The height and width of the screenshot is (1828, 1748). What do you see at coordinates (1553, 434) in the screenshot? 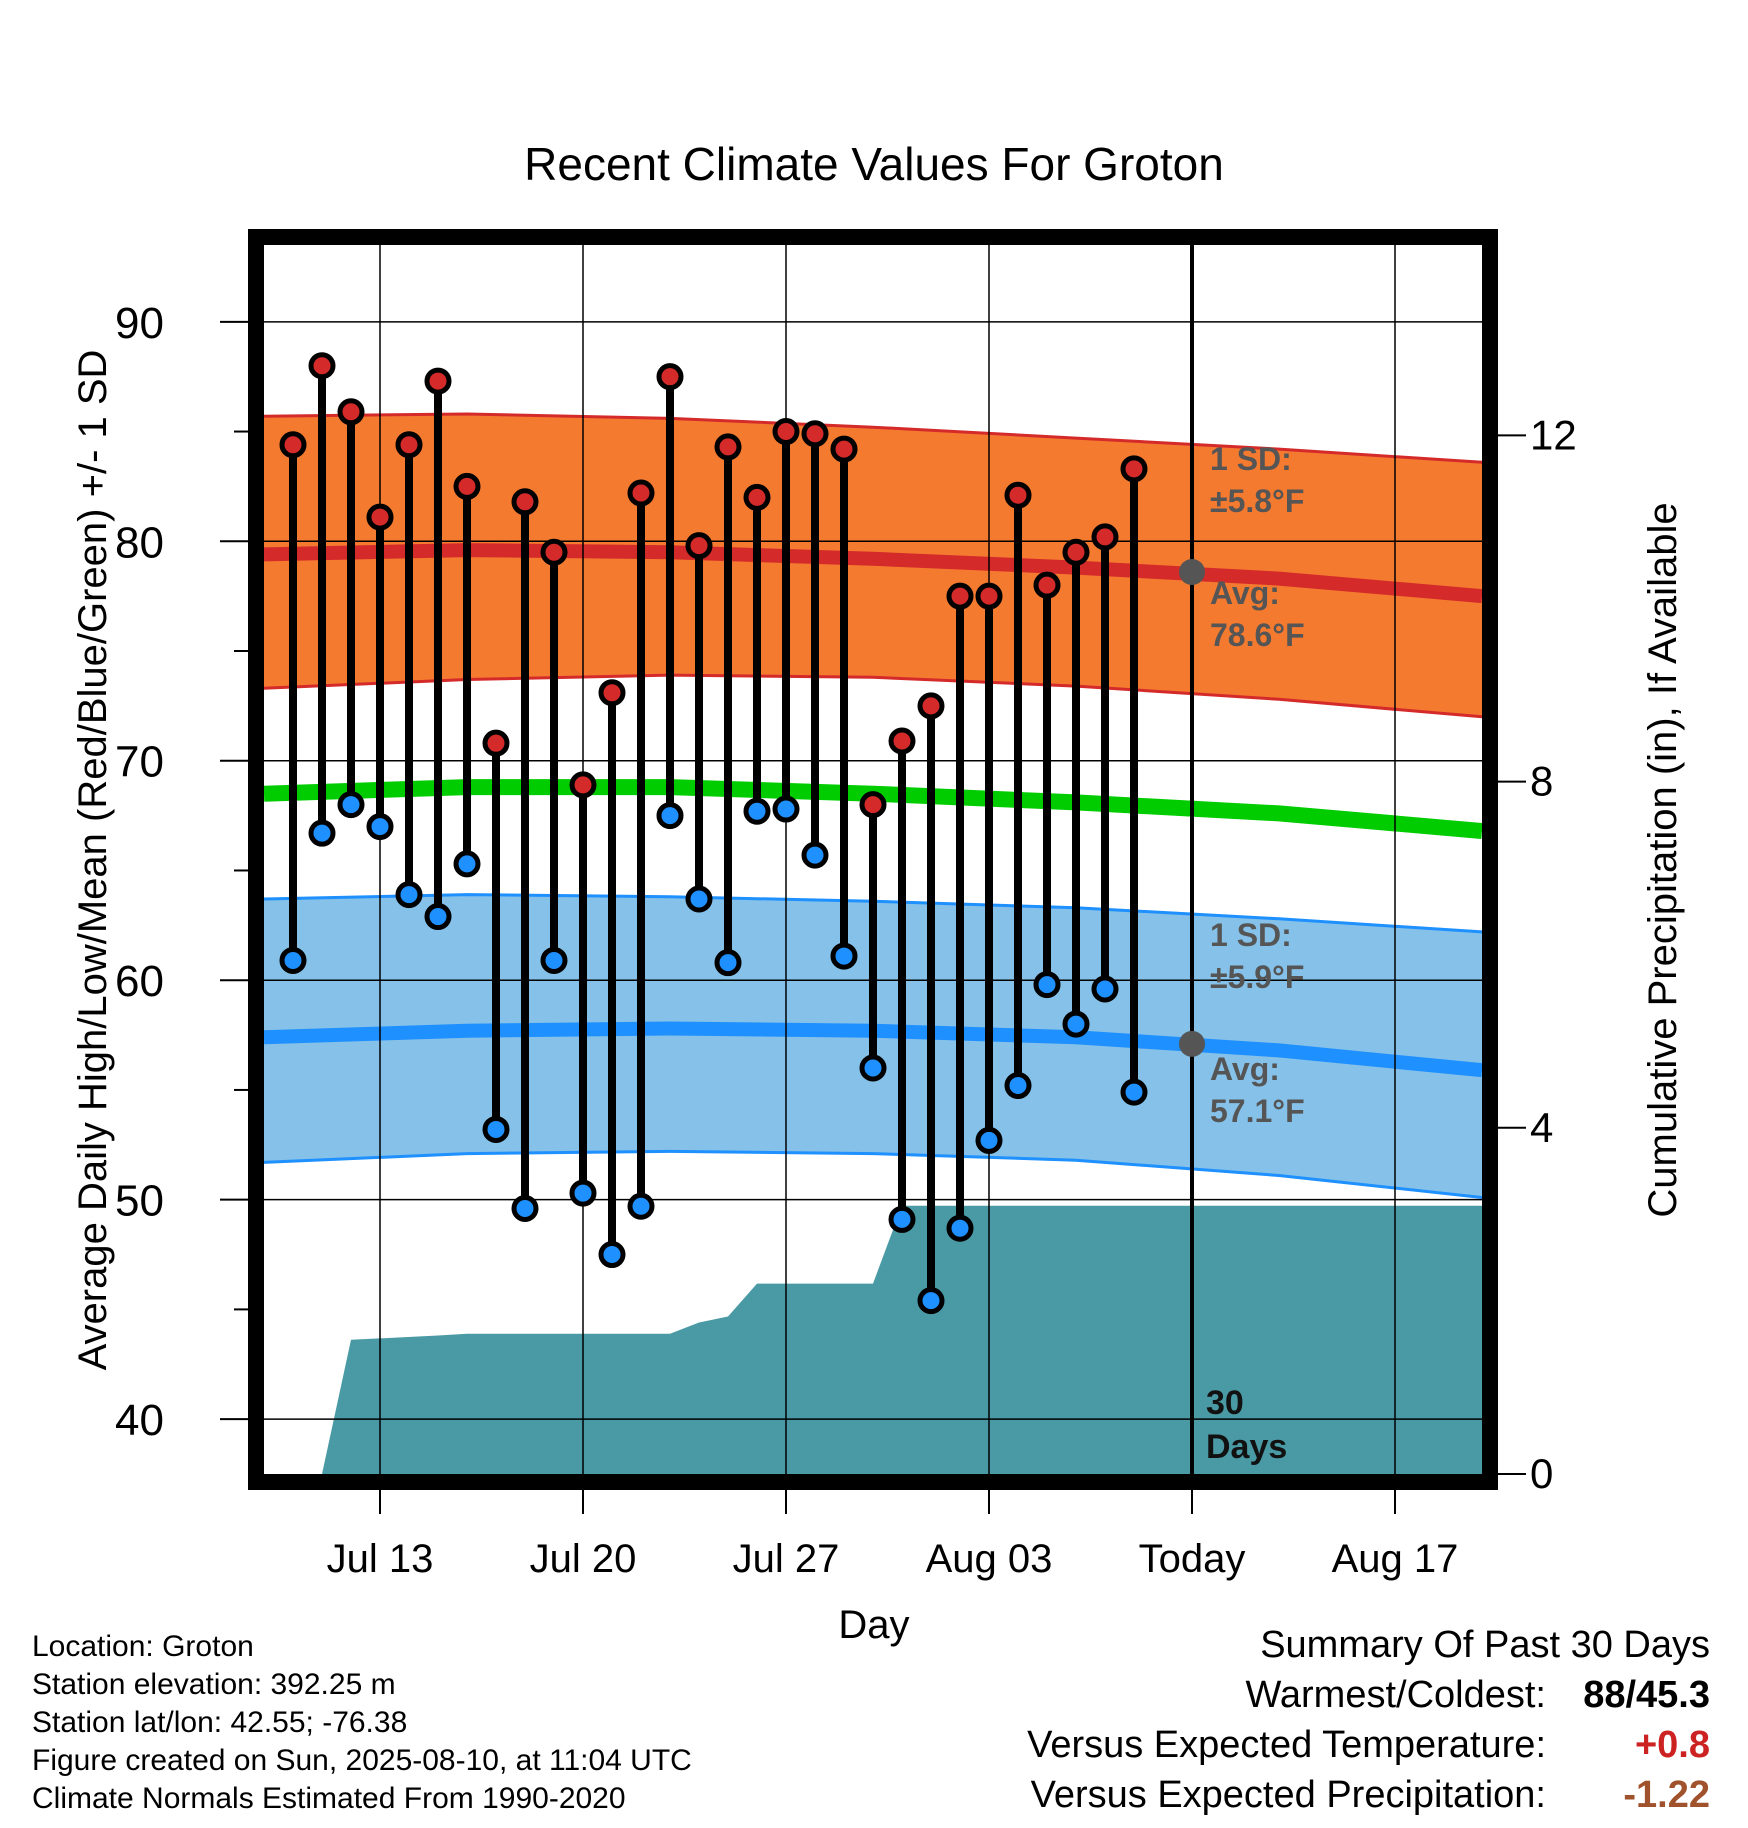
I see `y2-tick-label: 12` at bounding box center [1553, 434].